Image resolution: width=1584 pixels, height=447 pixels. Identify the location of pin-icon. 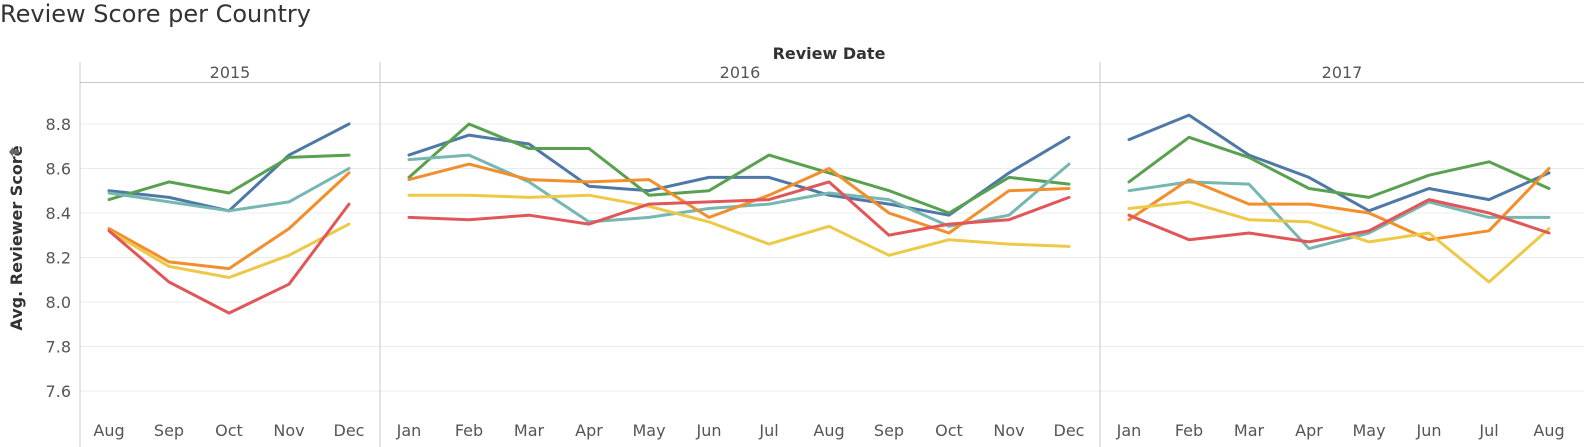
(14, 152).